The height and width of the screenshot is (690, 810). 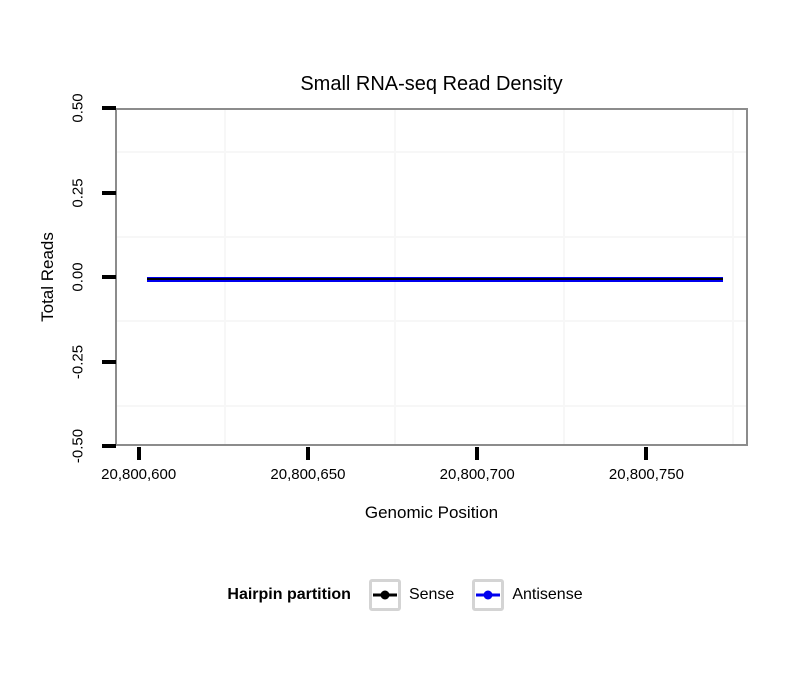 I want to click on legend-item-antisense: Antisense, so click(x=527, y=595).